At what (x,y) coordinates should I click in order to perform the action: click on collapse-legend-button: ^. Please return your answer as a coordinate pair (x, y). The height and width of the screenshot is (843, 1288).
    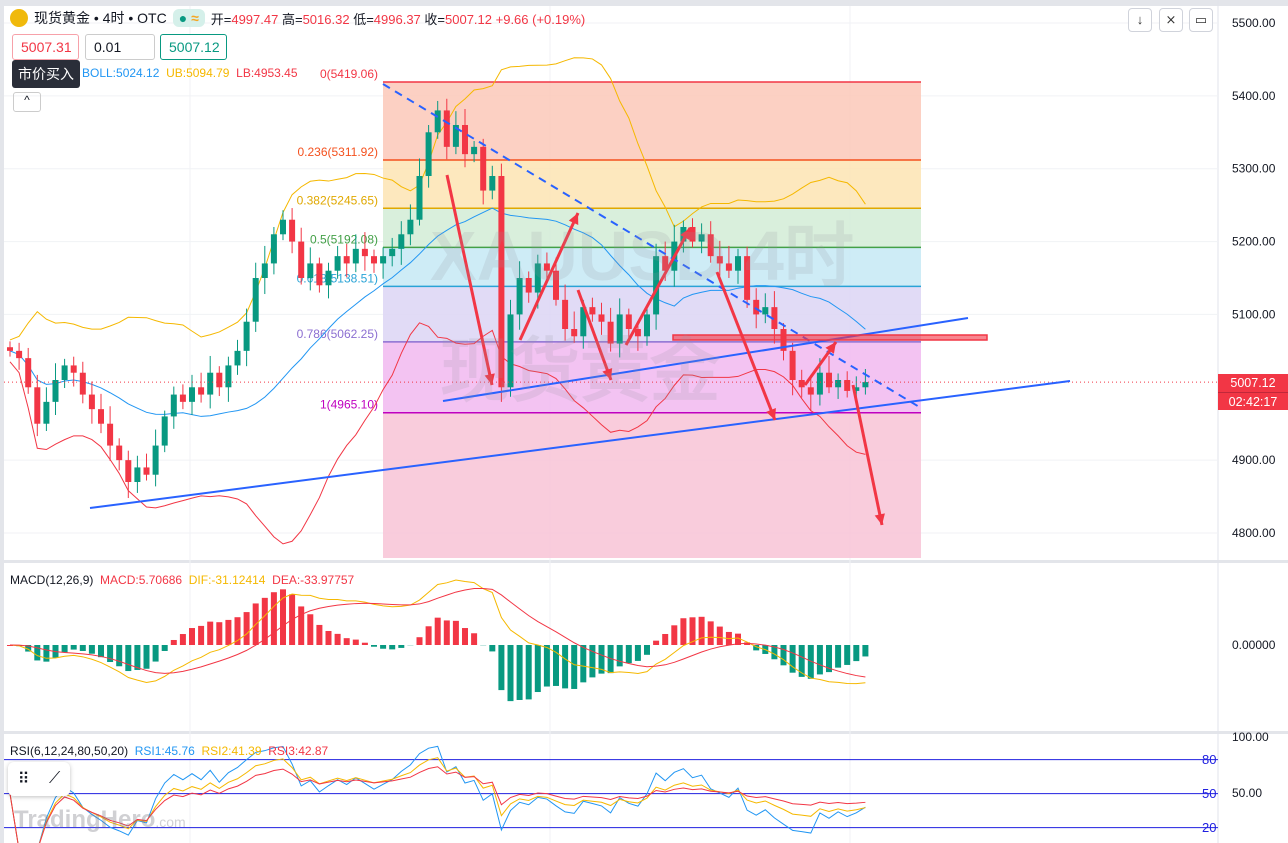
    Looking at the image, I should click on (27, 102).